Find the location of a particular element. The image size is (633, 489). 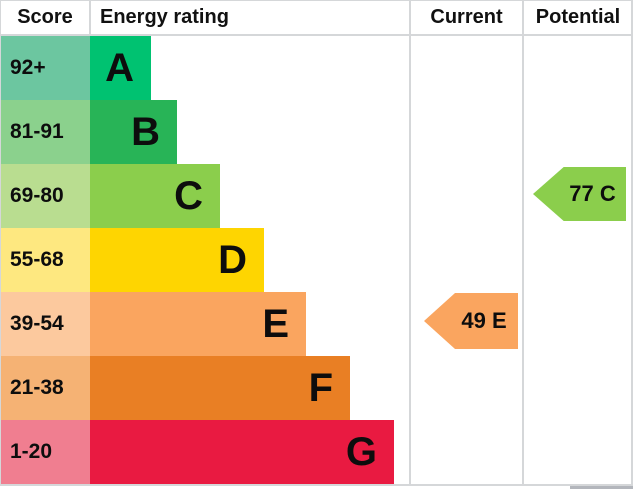

band-bar: E is located at coordinates (198, 324).